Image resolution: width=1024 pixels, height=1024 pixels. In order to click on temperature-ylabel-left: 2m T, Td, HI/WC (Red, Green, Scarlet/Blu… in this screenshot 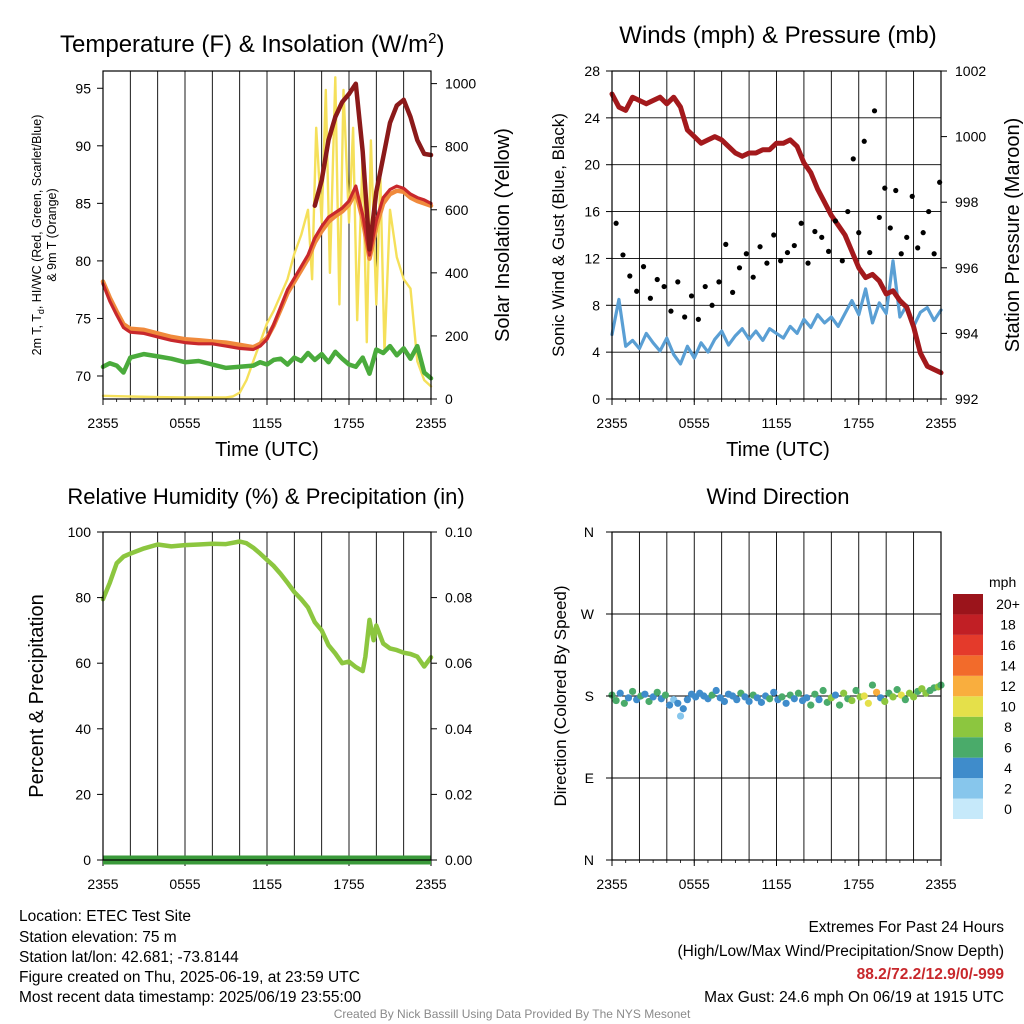, I will do `click(38, 235)`.